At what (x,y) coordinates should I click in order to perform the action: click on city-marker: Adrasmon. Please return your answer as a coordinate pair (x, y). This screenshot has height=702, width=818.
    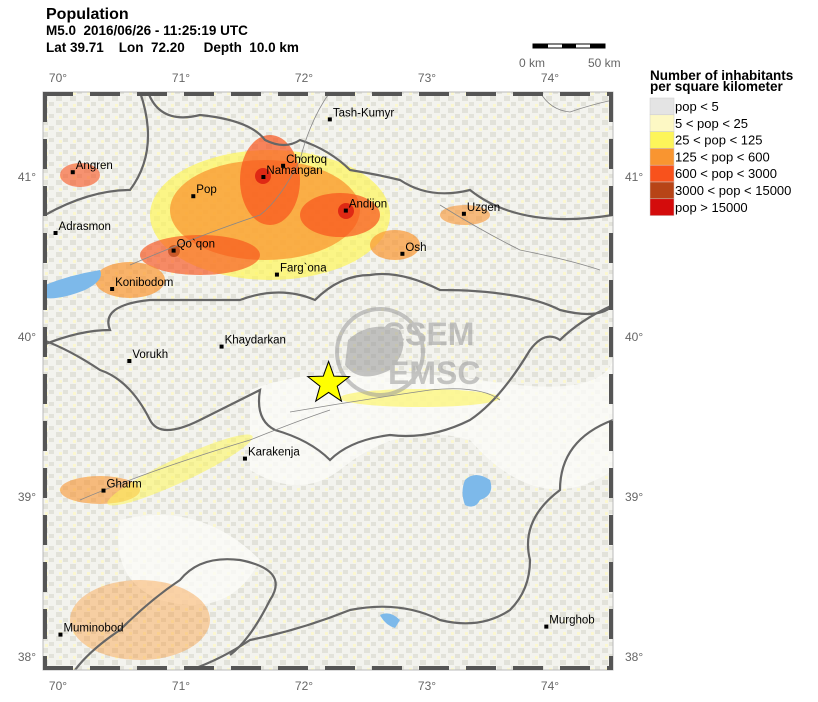
    Looking at the image, I should click on (82, 228).